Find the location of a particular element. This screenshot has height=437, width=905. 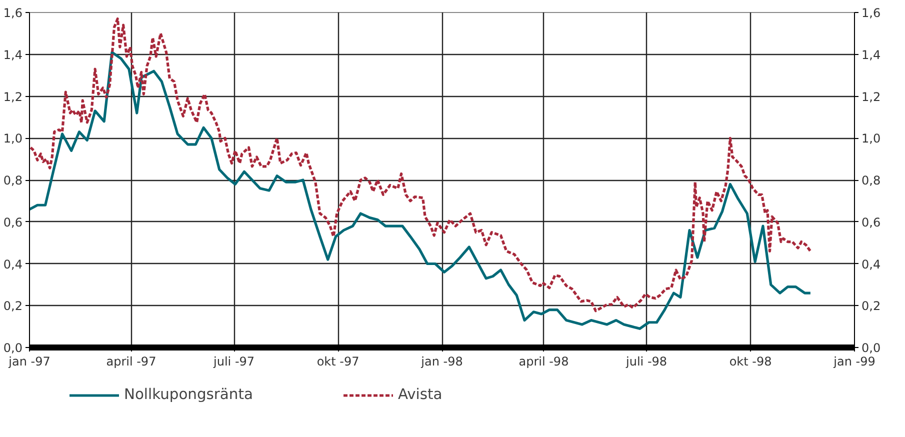

y2-tick-label: 1,2 is located at coordinates (871, 97).